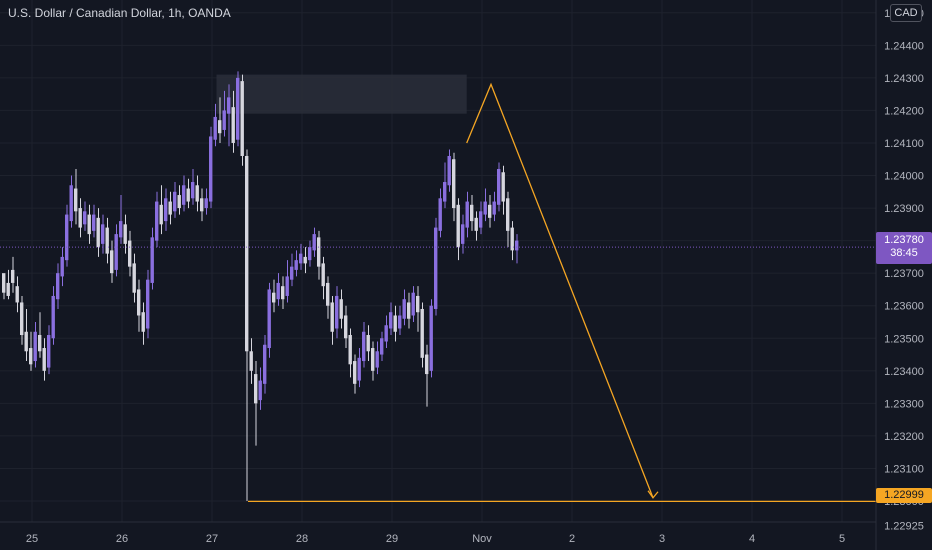 The image size is (932, 550). What do you see at coordinates (904, 404) in the screenshot?
I see `y-tick-label: 1.23300` at bounding box center [904, 404].